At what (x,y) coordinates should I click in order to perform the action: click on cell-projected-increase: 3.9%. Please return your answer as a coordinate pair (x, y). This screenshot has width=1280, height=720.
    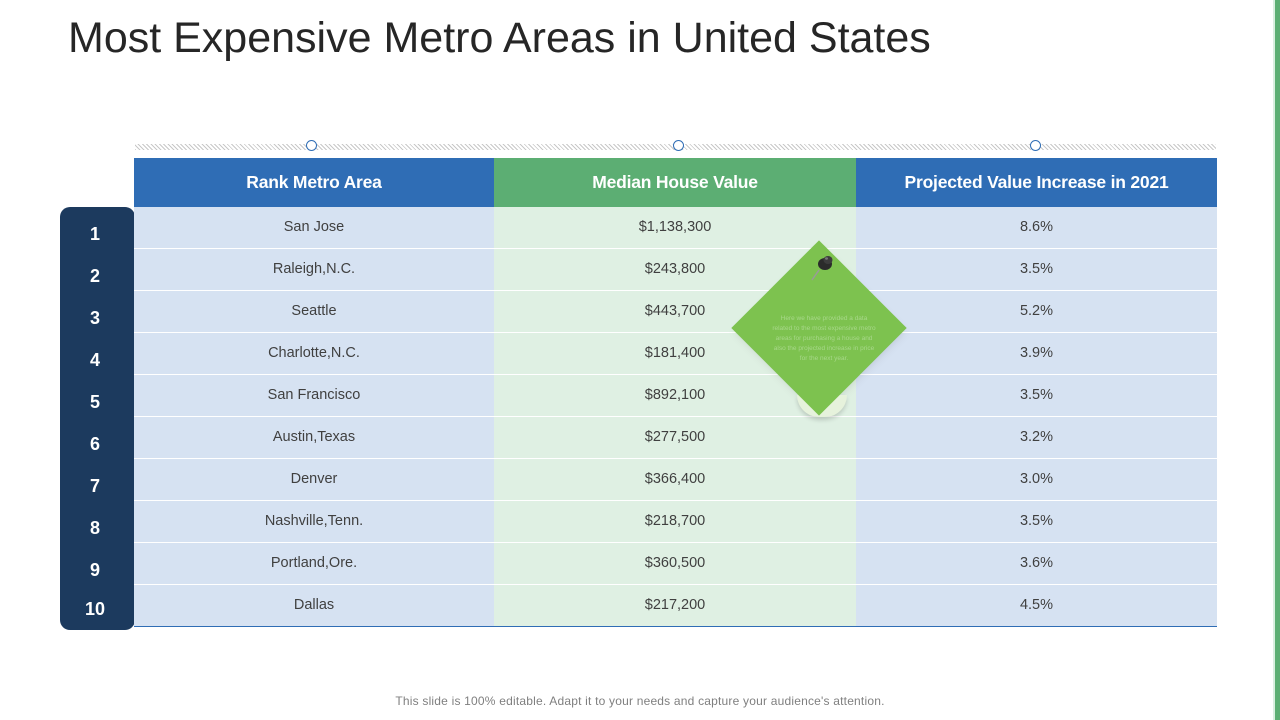
    Looking at the image, I should click on (1036, 353).